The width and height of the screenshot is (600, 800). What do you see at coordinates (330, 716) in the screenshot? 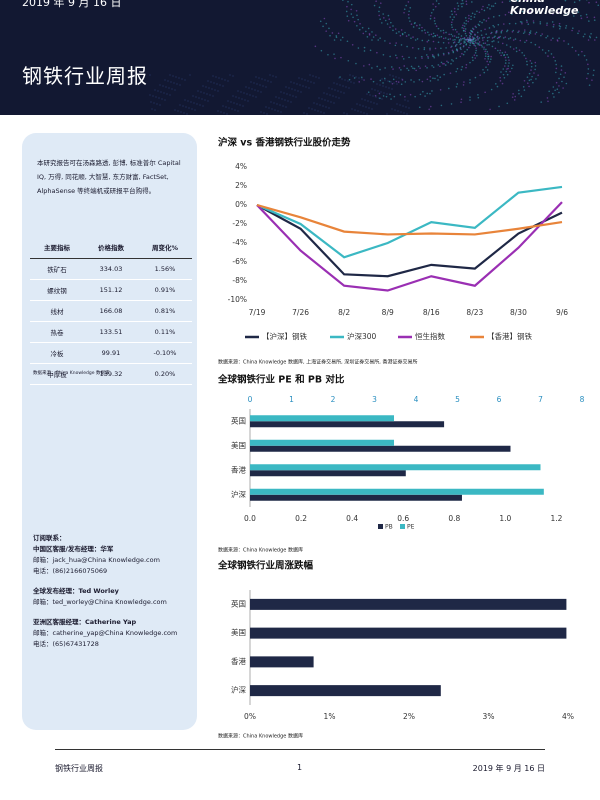
I see `x-tick-label: 1%` at bounding box center [330, 716].